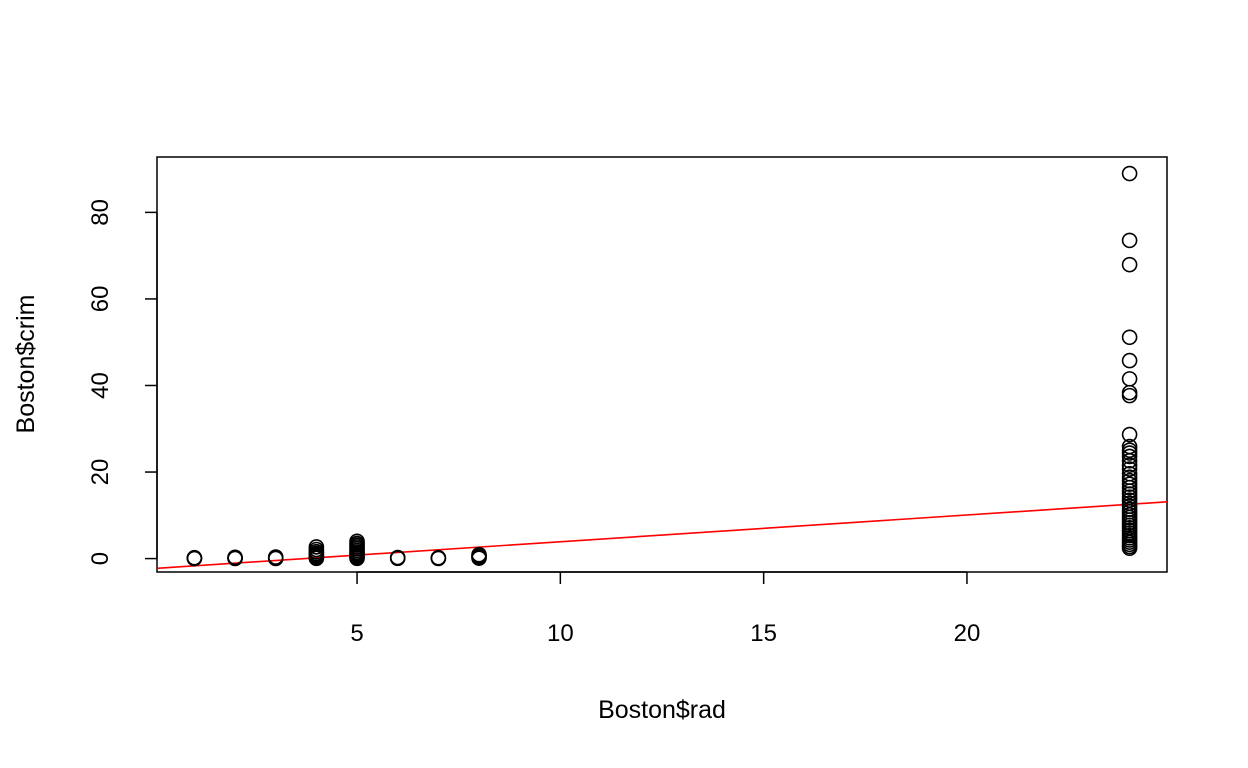  I want to click on regression-line-group, so click(662, 535).